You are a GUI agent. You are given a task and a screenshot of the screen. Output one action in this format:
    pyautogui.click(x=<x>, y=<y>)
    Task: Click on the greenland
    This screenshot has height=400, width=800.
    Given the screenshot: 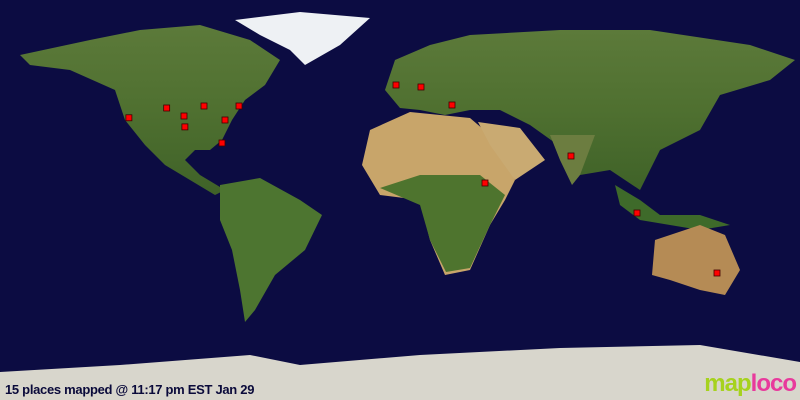 What is the action you would take?
    pyautogui.click(x=302, y=38)
    